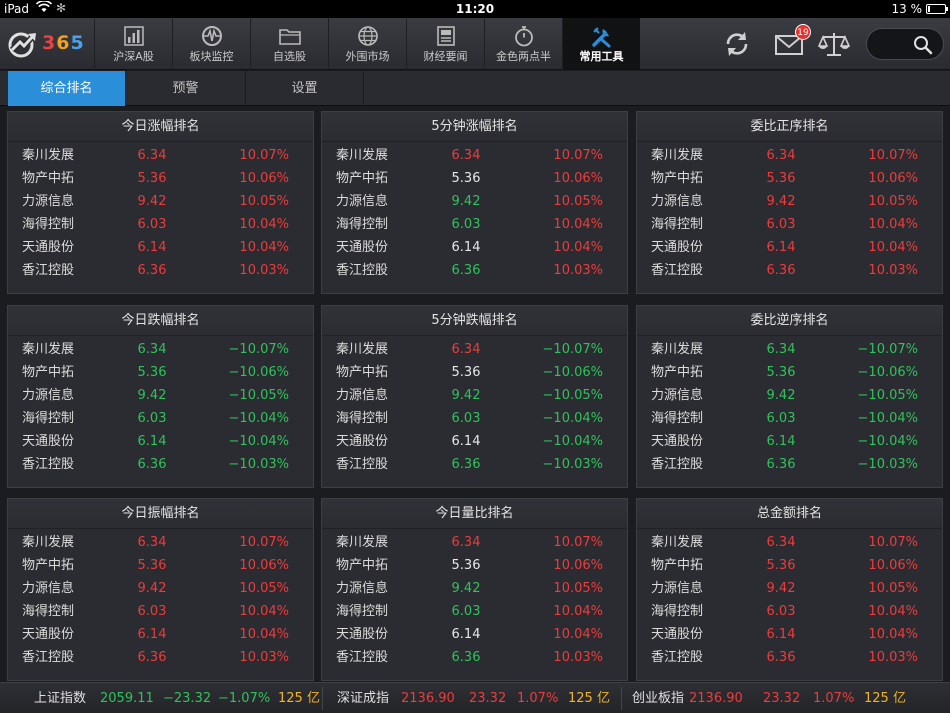 Image resolution: width=950 pixels, height=713 pixels. I want to click on nav-tab-a-shares: 沪深A股, so click(133, 44).